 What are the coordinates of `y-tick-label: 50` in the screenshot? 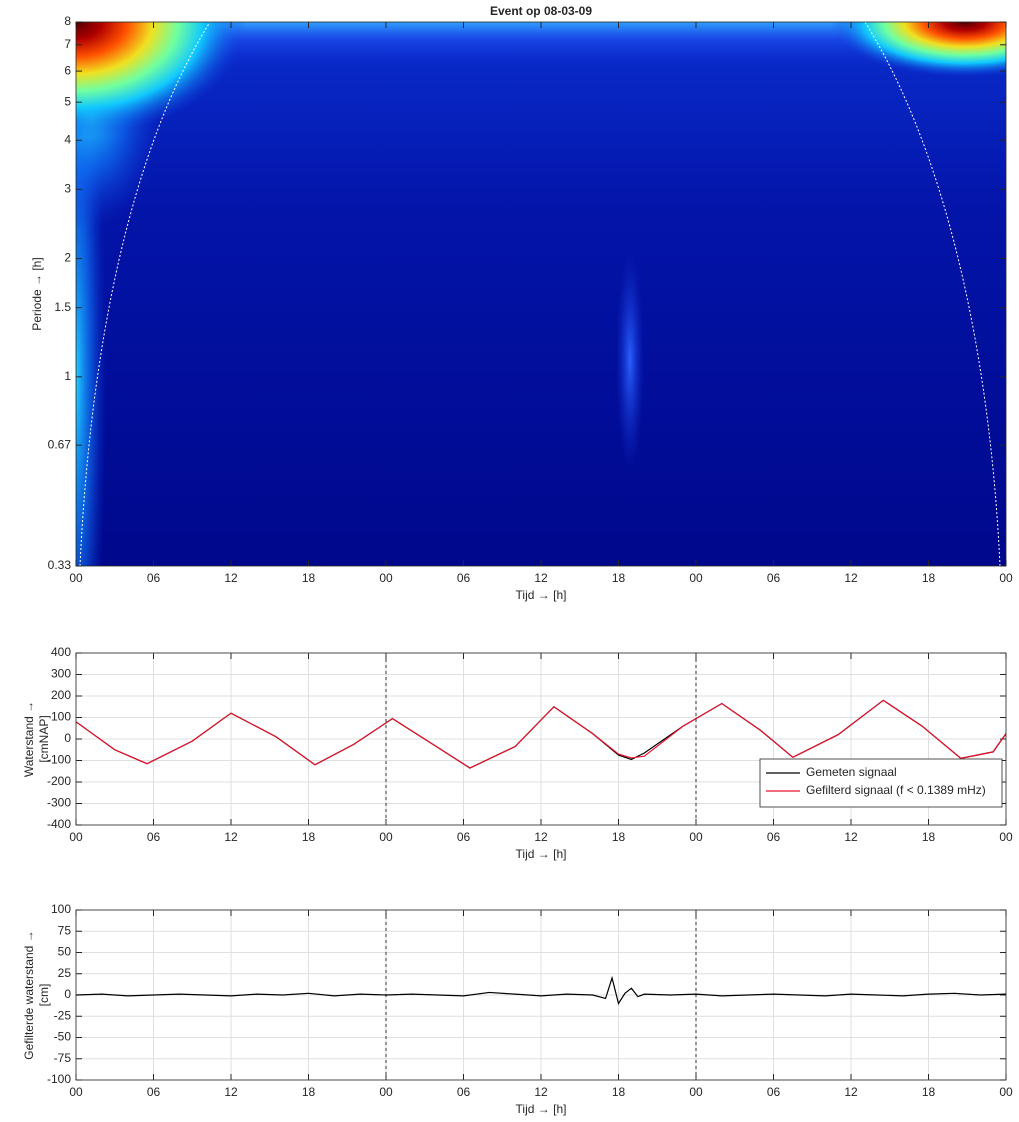 It's located at (65, 952).